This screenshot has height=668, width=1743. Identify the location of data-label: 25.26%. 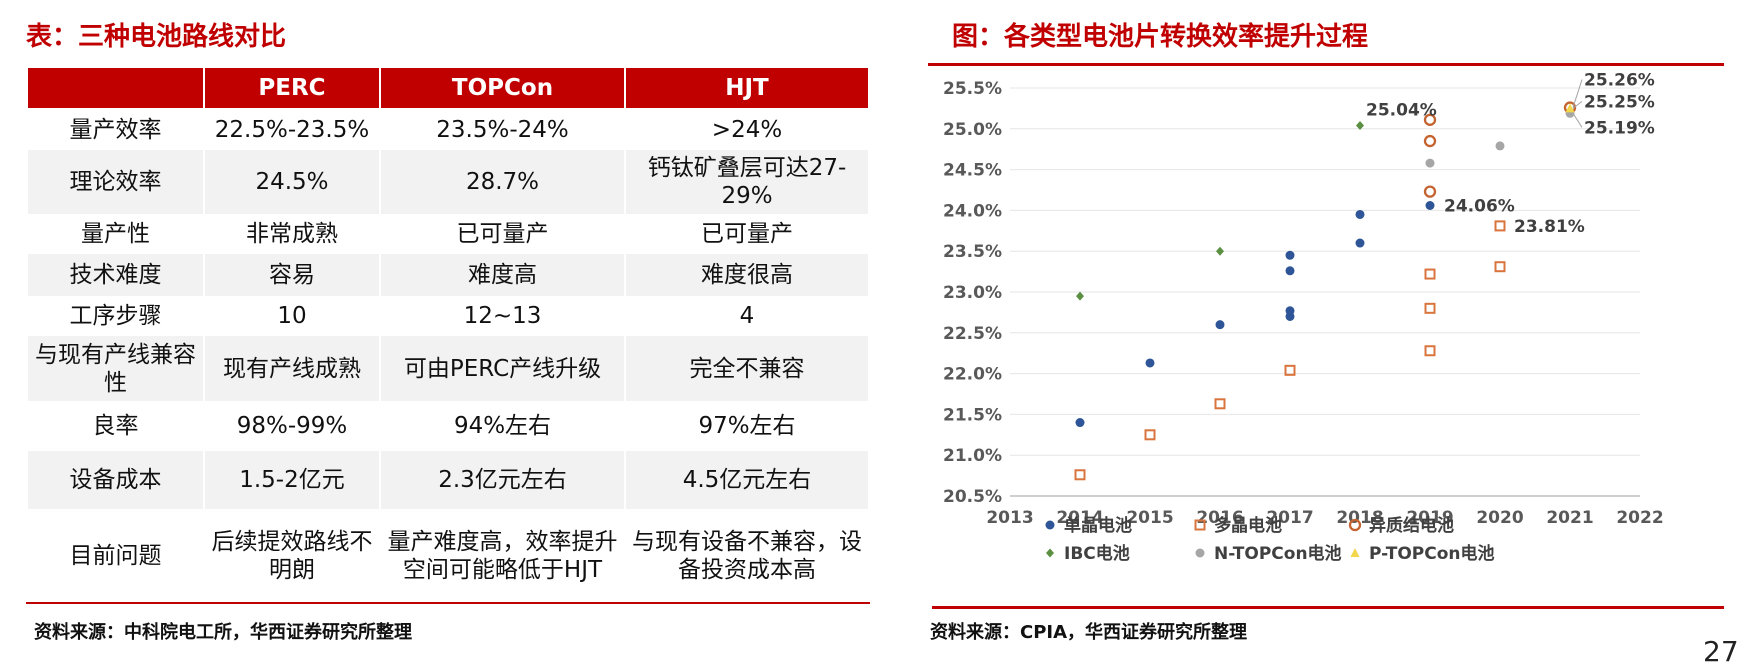
(1619, 81).